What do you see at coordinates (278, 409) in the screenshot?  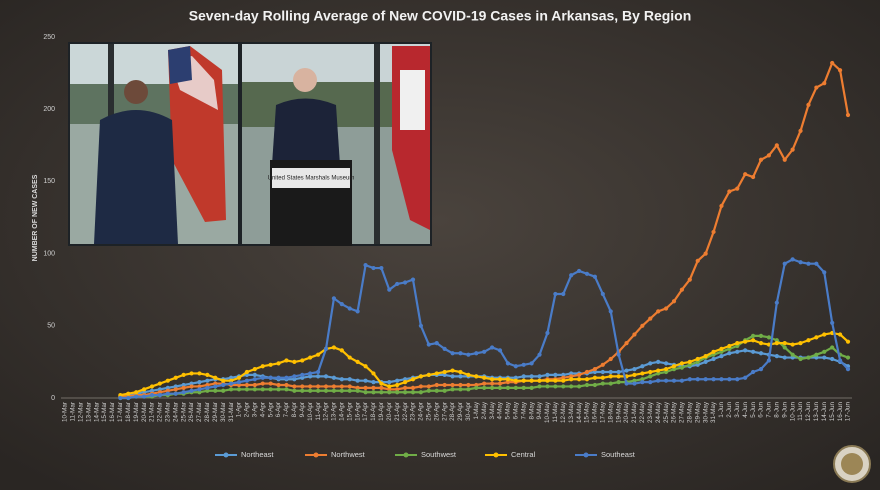 I see `x-tick-label: 6-Apr` at bounding box center [278, 409].